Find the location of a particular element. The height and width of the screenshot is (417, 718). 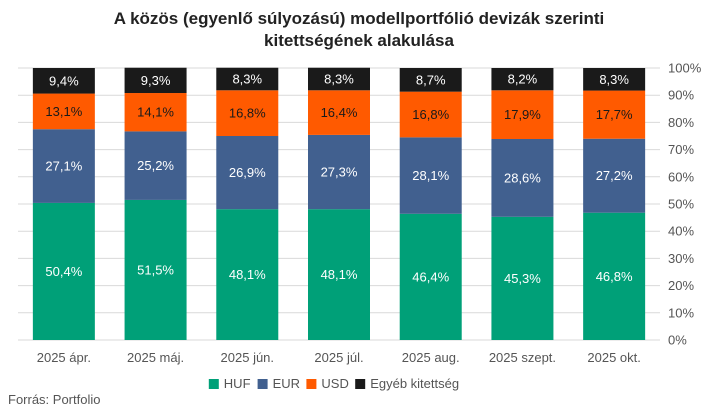

data-label: 45,3% is located at coordinates (522, 278).